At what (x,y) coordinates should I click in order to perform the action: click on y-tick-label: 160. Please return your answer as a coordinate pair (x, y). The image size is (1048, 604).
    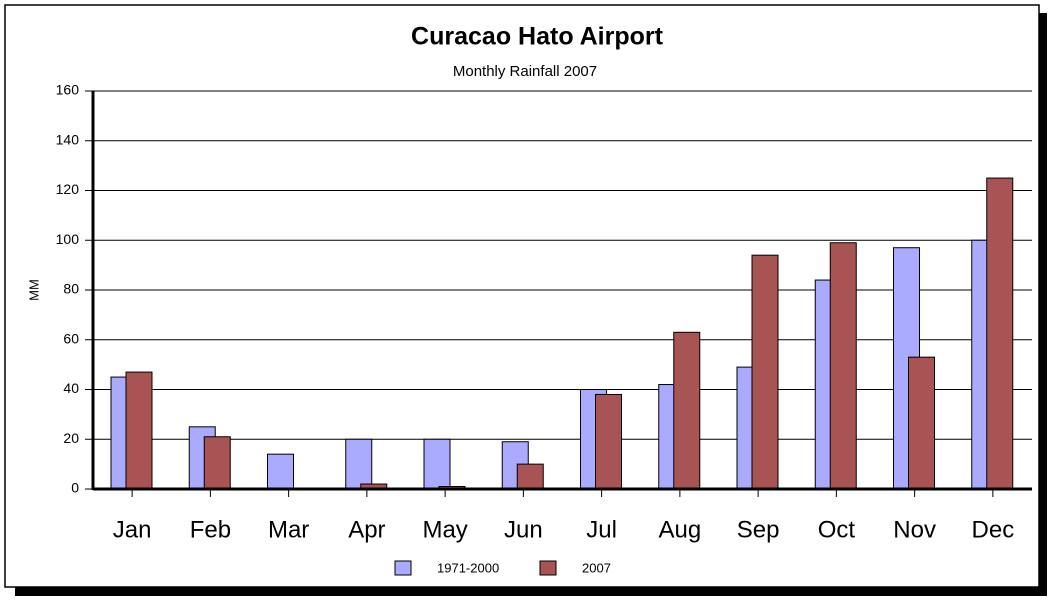
    Looking at the image, I should click on (68, 90).